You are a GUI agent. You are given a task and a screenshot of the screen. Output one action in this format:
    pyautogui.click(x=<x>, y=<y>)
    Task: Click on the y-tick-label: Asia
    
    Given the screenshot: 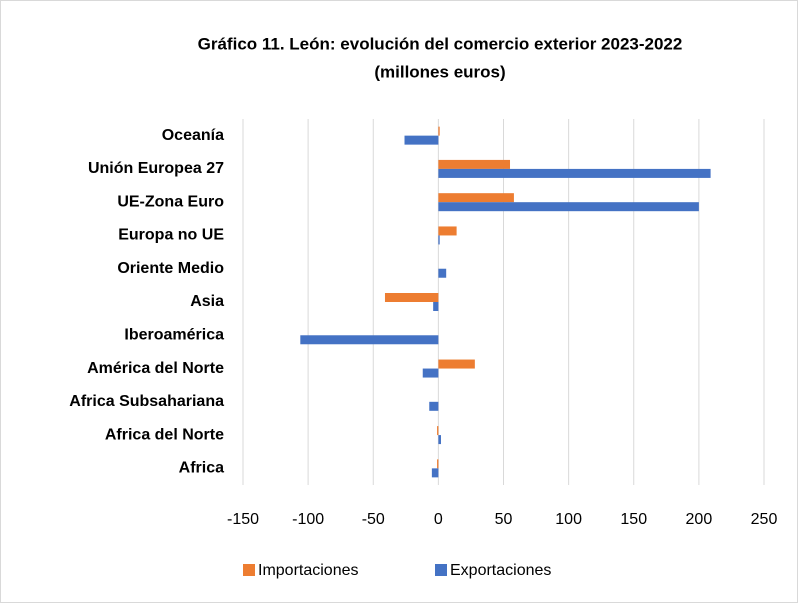 What is the action you would take?
    pyautogui.click(x=207, y=301)
    